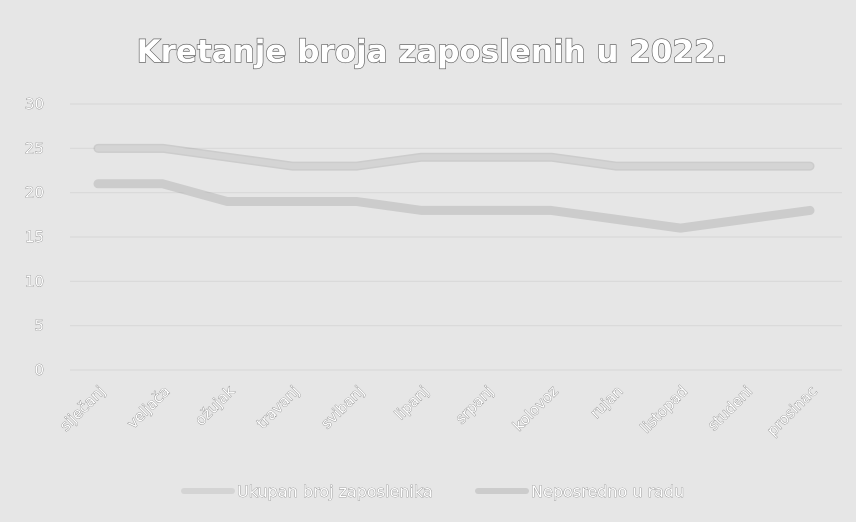 Image resolution: width=856 pixels, height=522 pixels. What do you see at coordinates (432, 52) in the screenshot?
I see `chart-title: Kretanje broja zaposlenih u 2022.` at bounding box center [432, 52].